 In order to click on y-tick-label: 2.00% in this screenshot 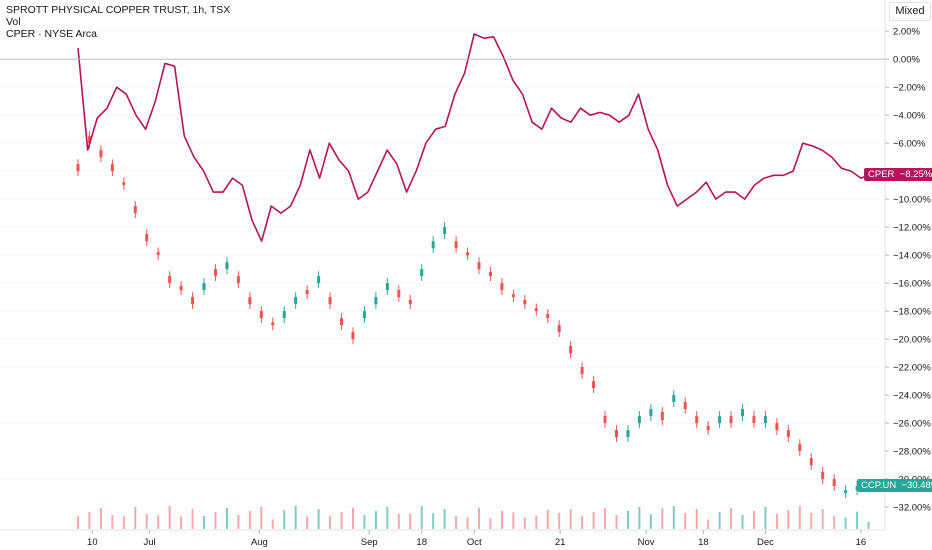, I will do `click(906, 32)`.